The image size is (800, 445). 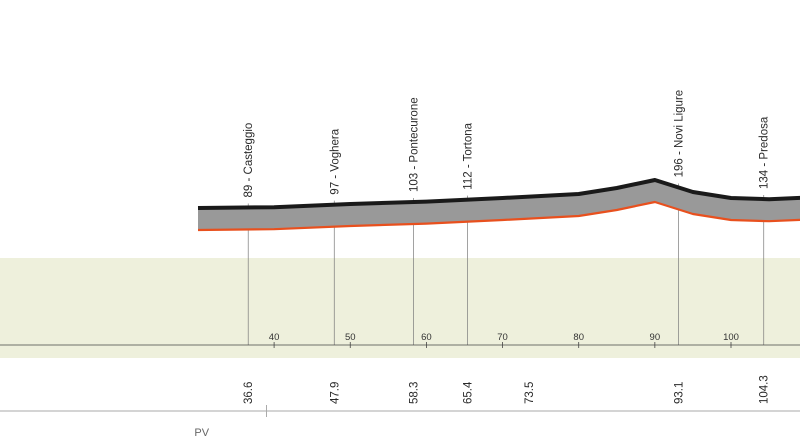 What do you see at coordinates (230, 422) in the screenshot?
I see `province-labels: PVALSV` at bounding box center [230, 422].